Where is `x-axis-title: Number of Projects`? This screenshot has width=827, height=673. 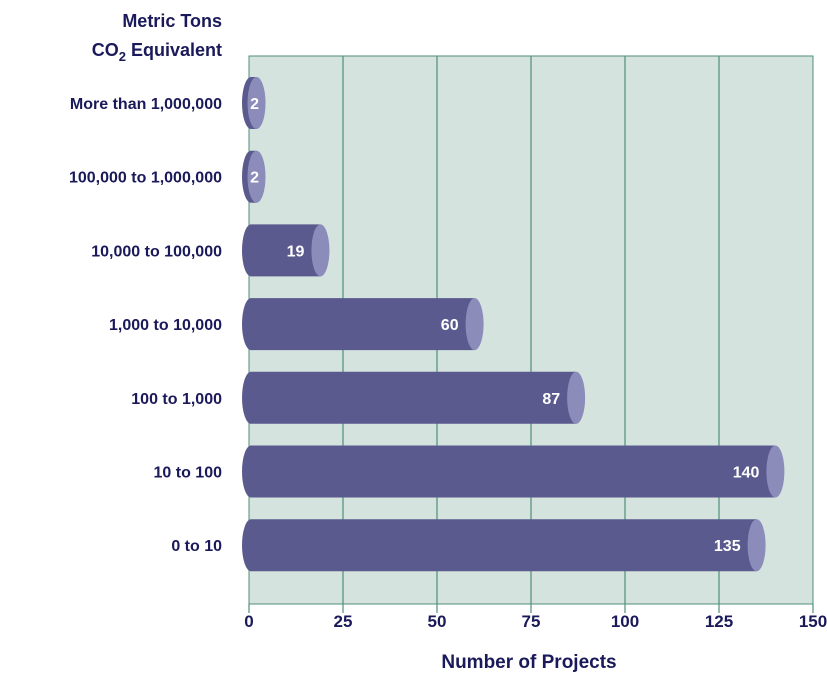
x-axis-title: Number of Projects is located at coordinates (528, 662).